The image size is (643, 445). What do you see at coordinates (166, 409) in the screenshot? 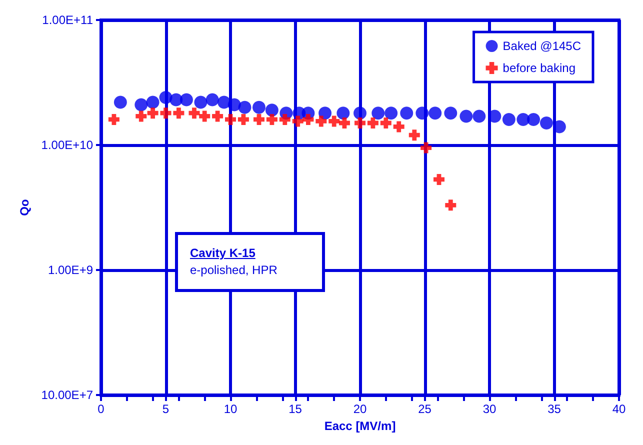
I see `x-tick-label: 5` at bounding box center [166, 409].